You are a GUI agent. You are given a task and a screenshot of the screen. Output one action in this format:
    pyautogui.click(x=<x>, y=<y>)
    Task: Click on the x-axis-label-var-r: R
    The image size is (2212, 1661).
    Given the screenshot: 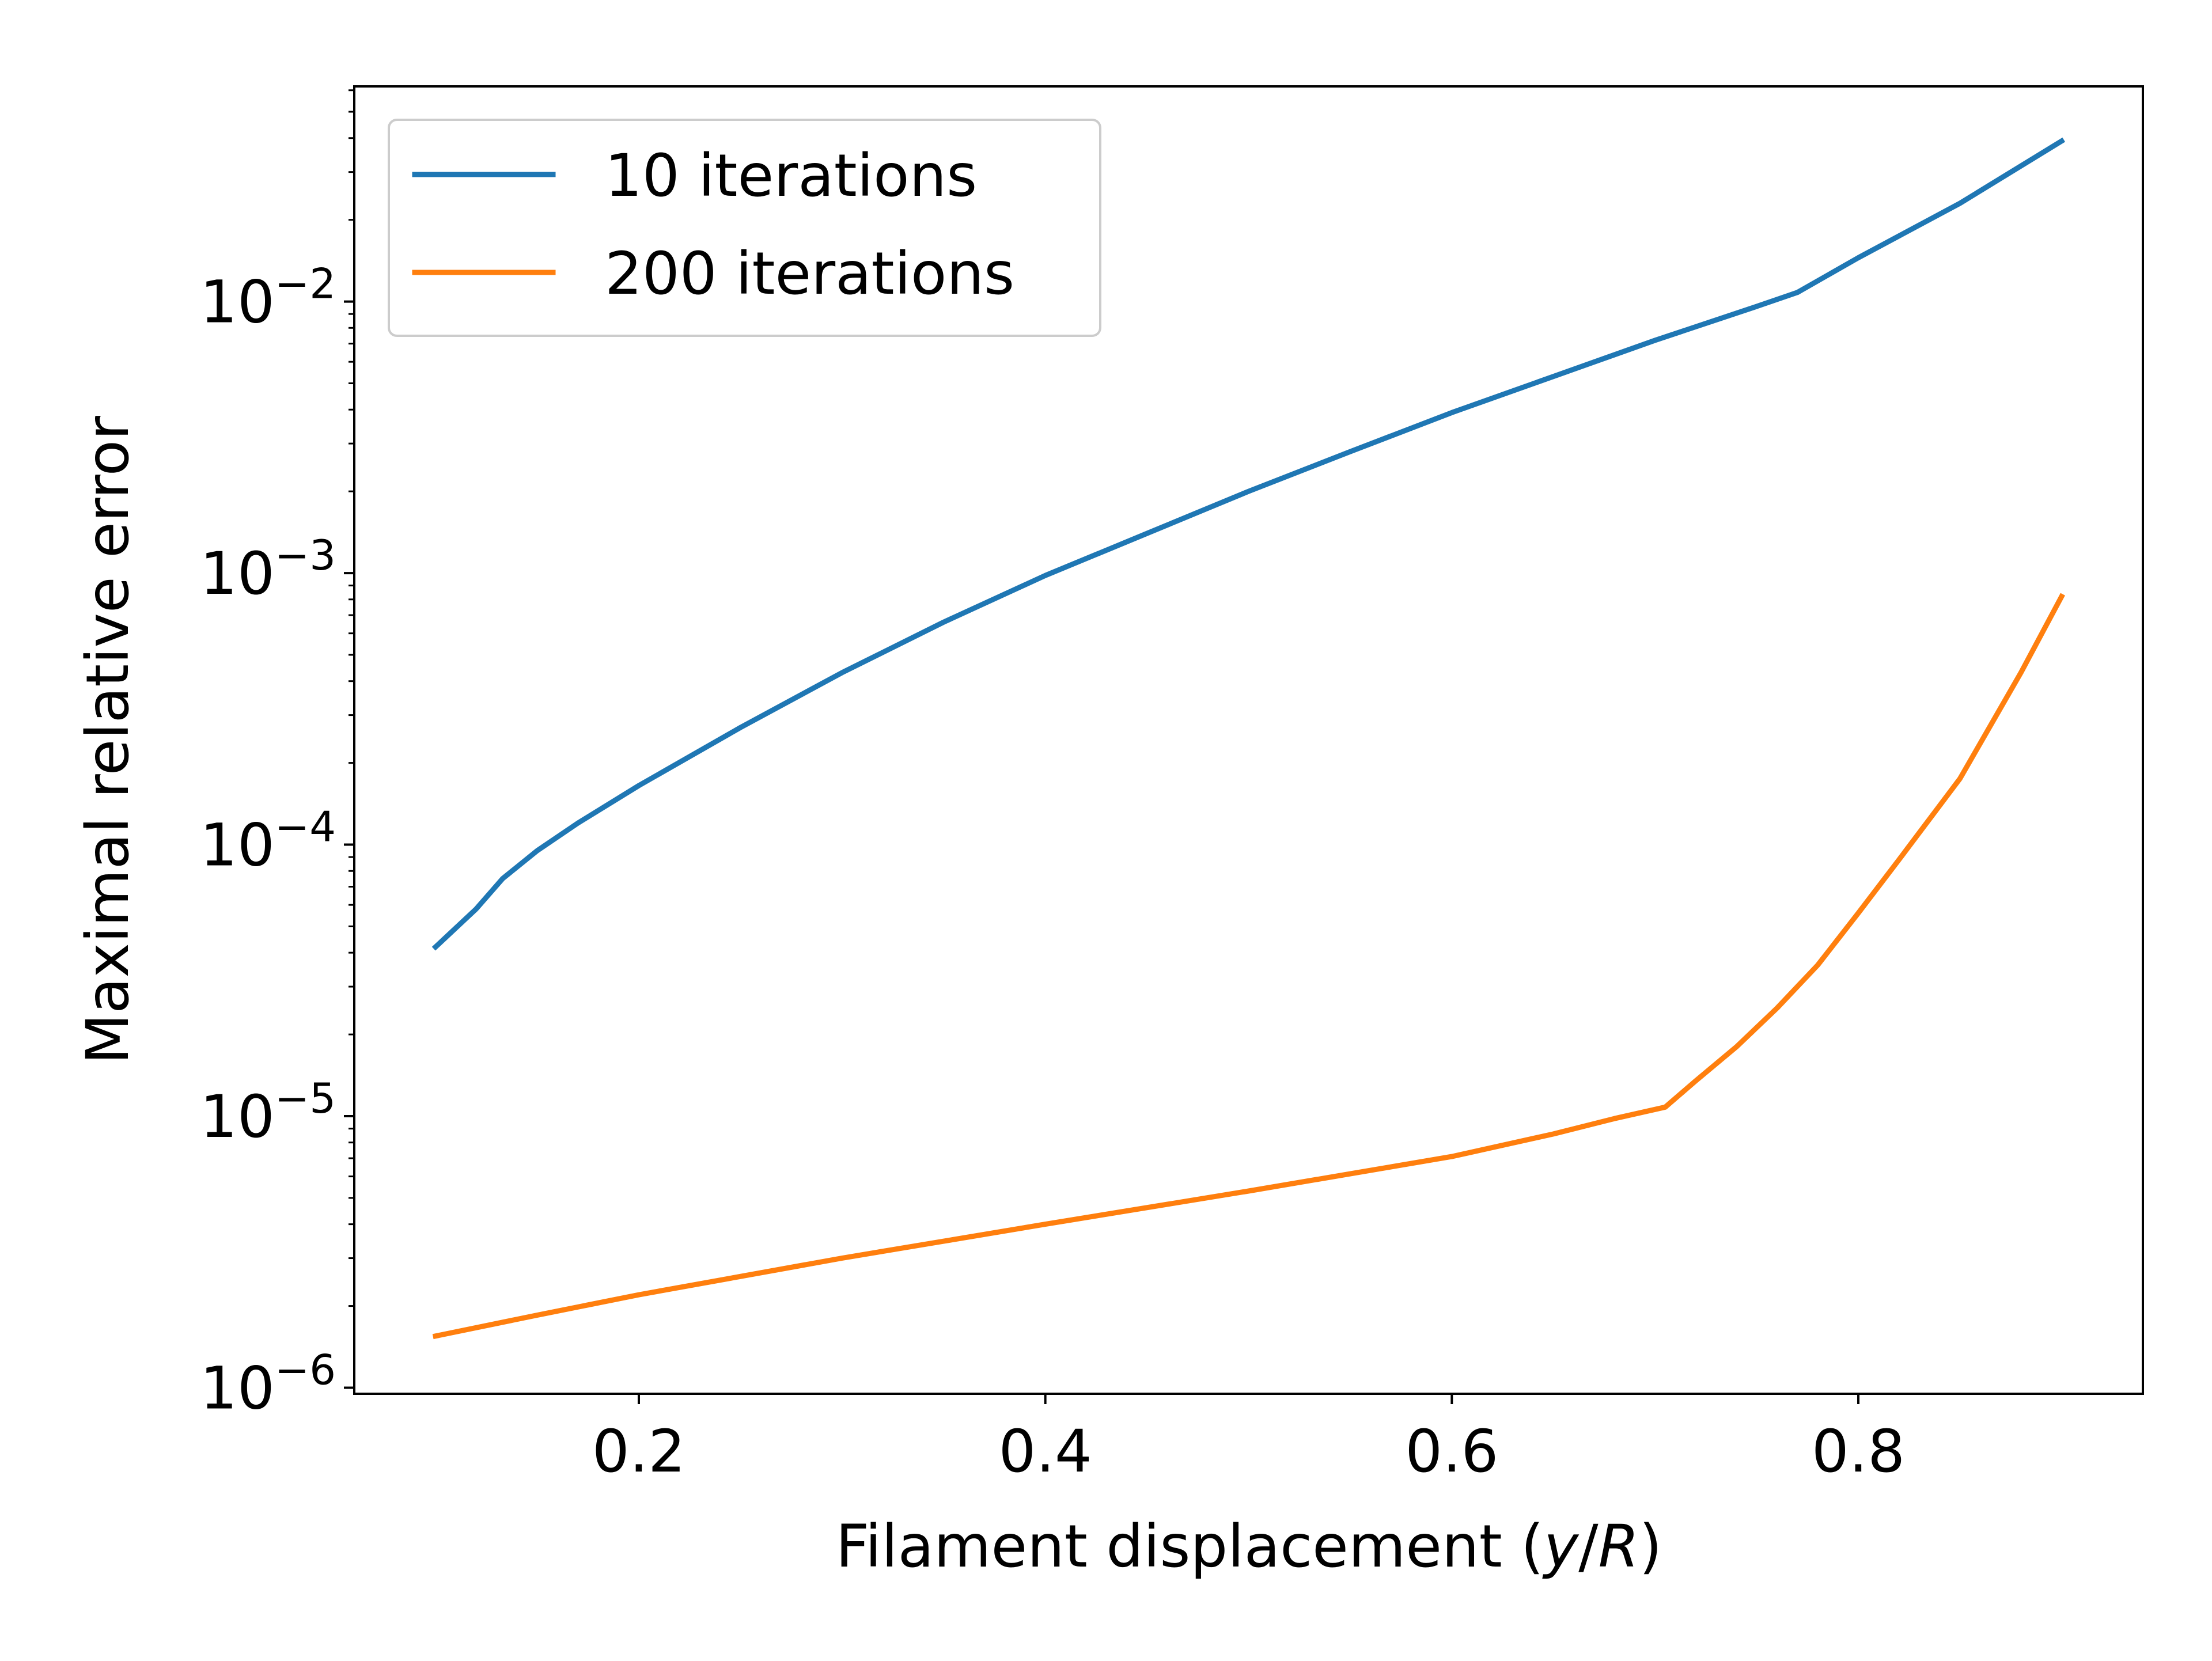 What is the action you would take?
    pyautogui.click(x=1619, y=1546)
    